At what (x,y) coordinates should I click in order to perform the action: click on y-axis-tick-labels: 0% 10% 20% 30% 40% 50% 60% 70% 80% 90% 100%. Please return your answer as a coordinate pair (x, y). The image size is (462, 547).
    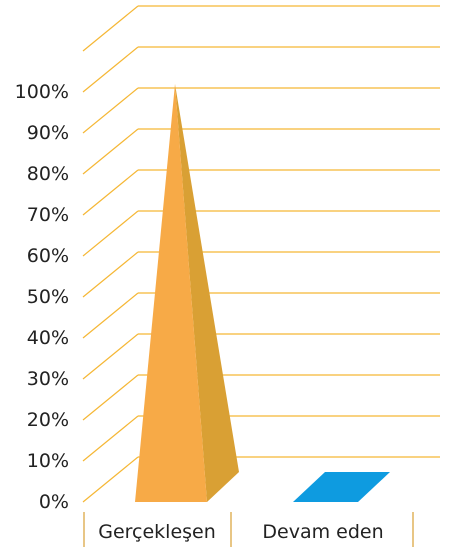
    Looking at the image, I should click on (42, 297).